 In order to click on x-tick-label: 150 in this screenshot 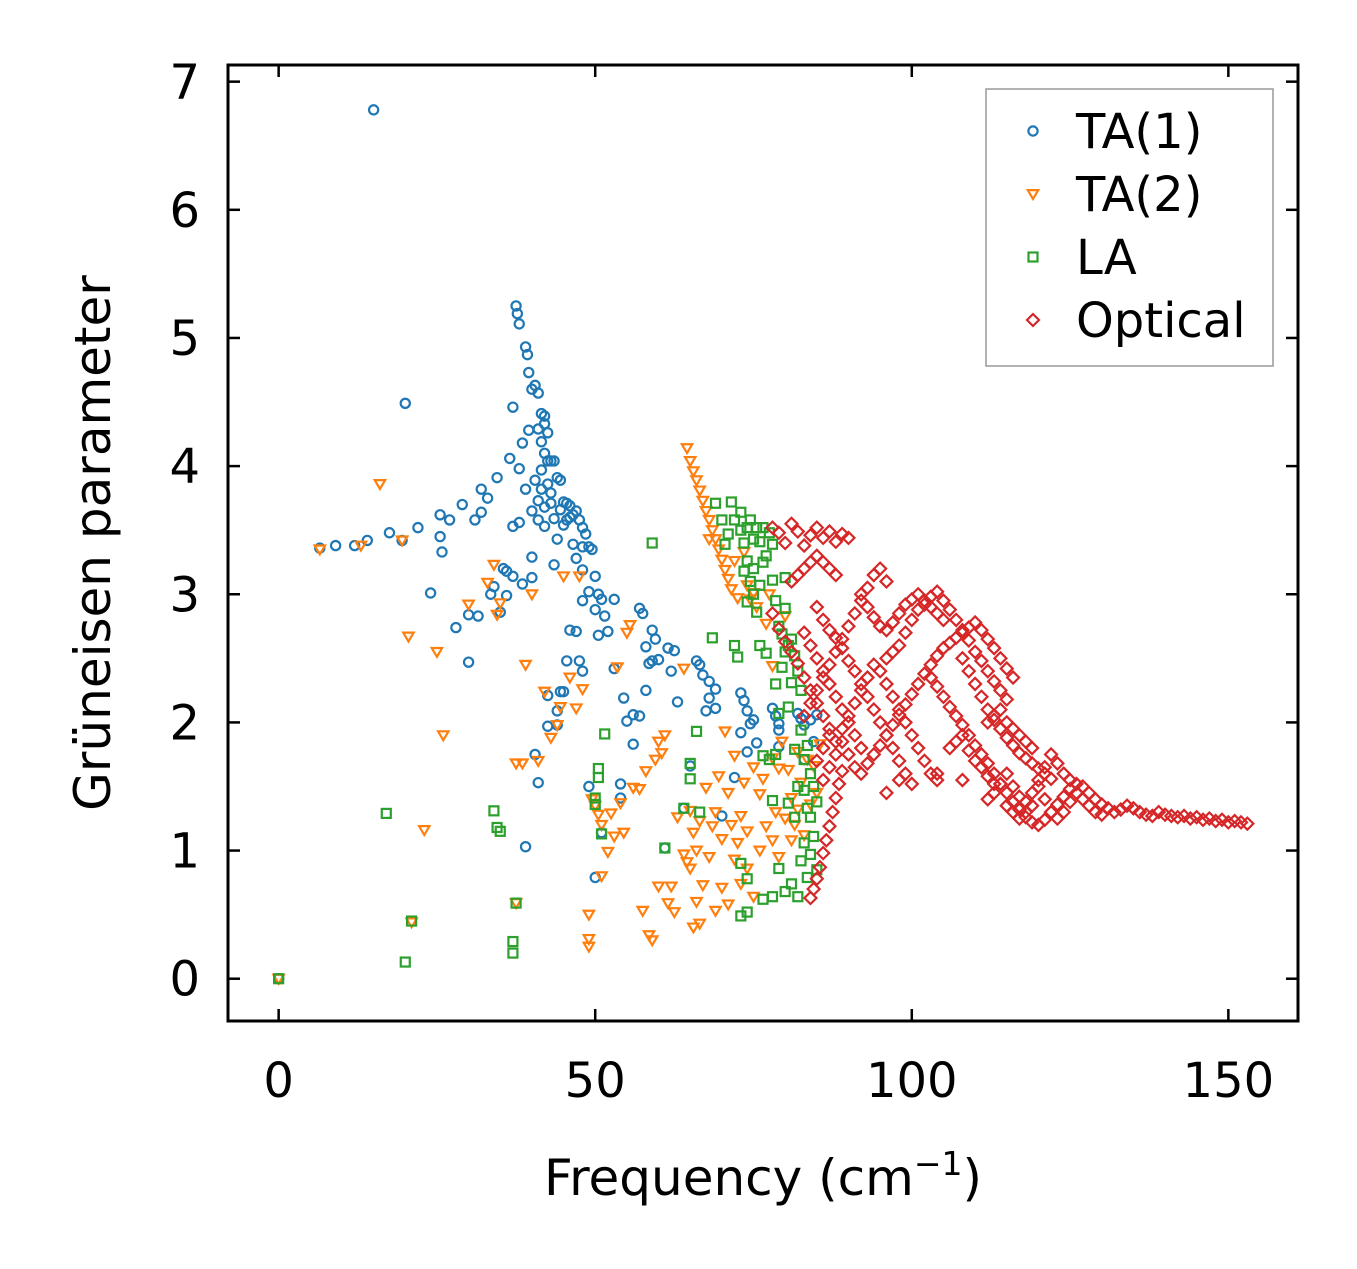, I will do `click(1229, 1081)`.